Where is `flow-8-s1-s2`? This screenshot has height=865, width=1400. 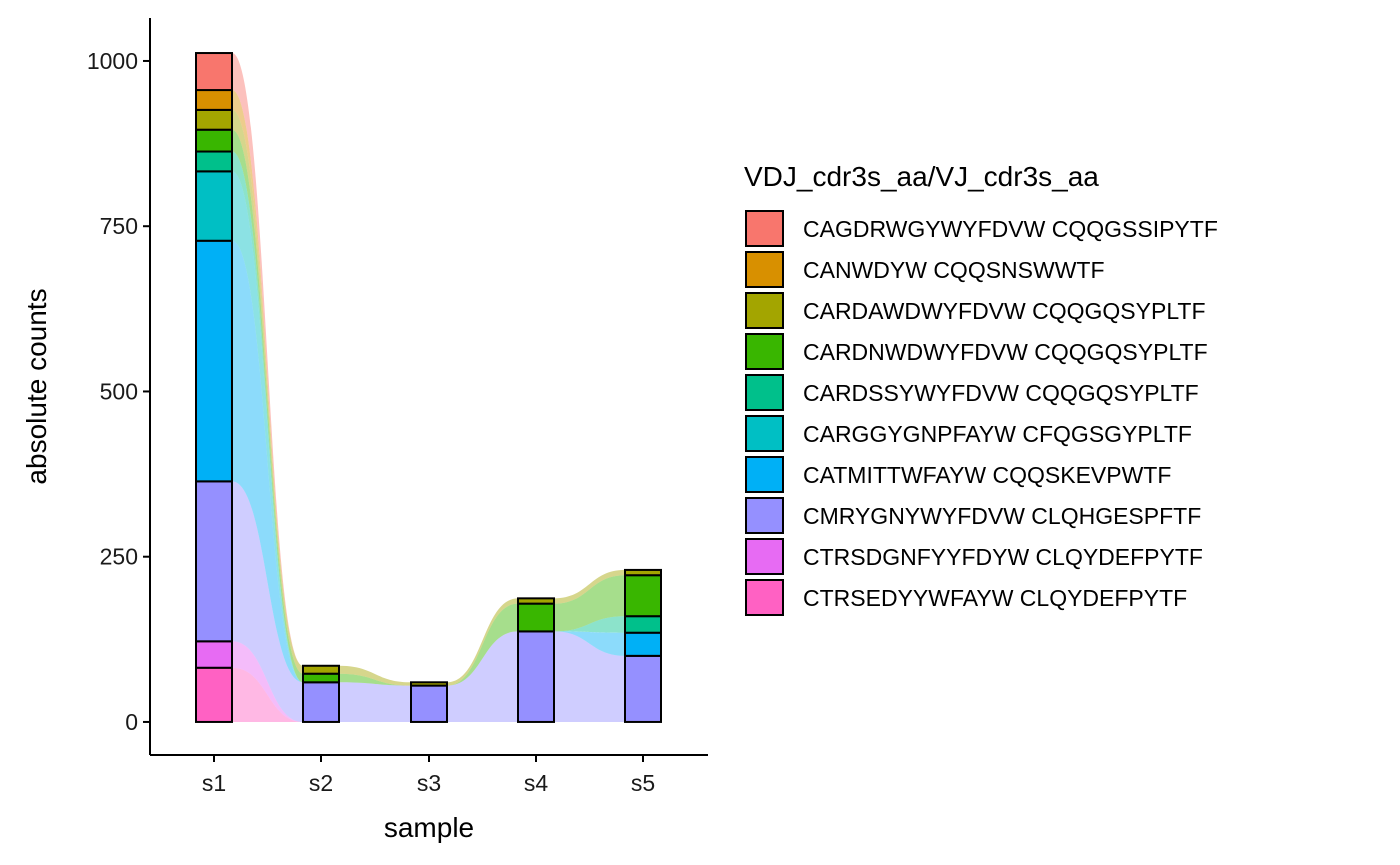 flow-8-s1-s2 is located at coordinates (267, 391).